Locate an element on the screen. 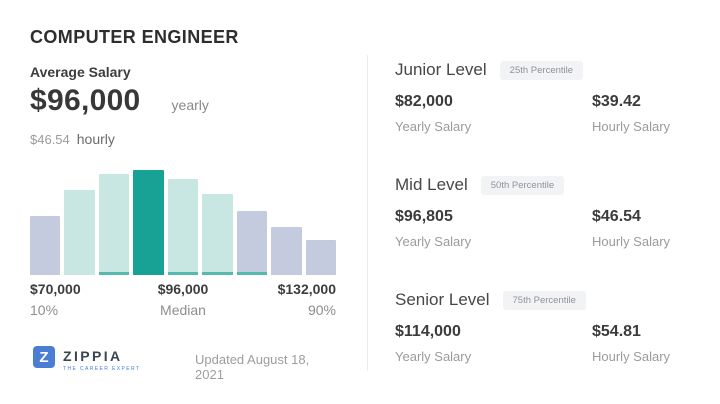 The width and height of the screenshot is (720, 404). axis-marker-value: $96,000 is located at coordinates (183, 289).